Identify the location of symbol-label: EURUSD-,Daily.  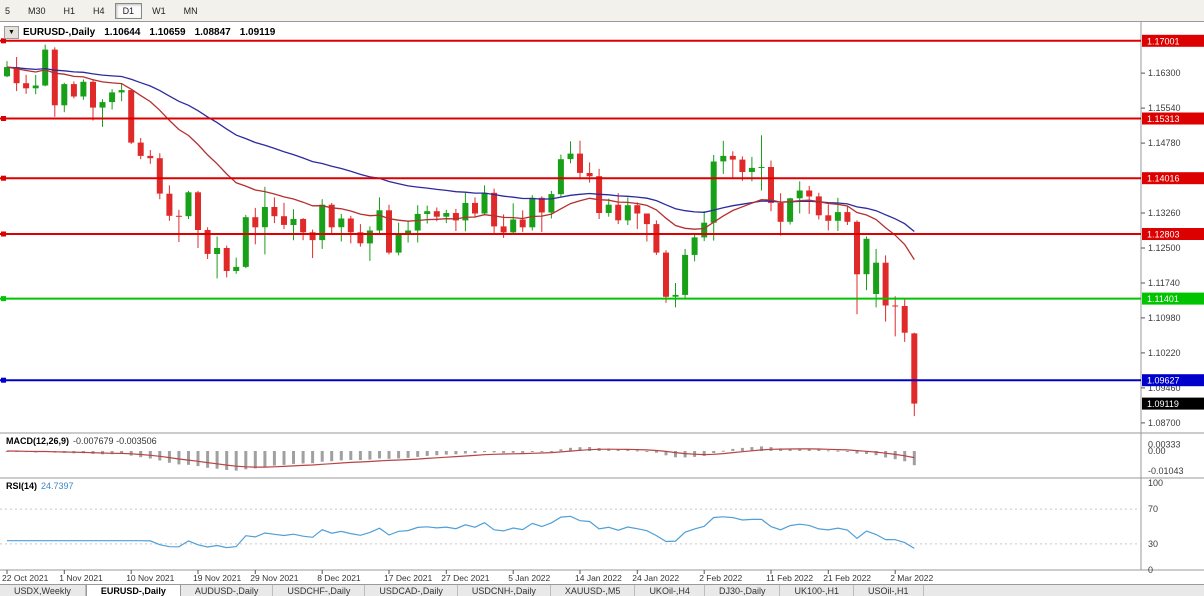
(59, 32).